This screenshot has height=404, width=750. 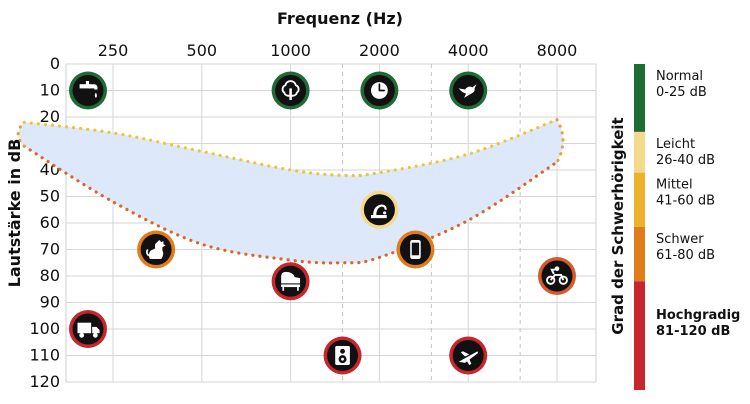 I want to click on y-tick-label: 60, so click(x=50, y=222).